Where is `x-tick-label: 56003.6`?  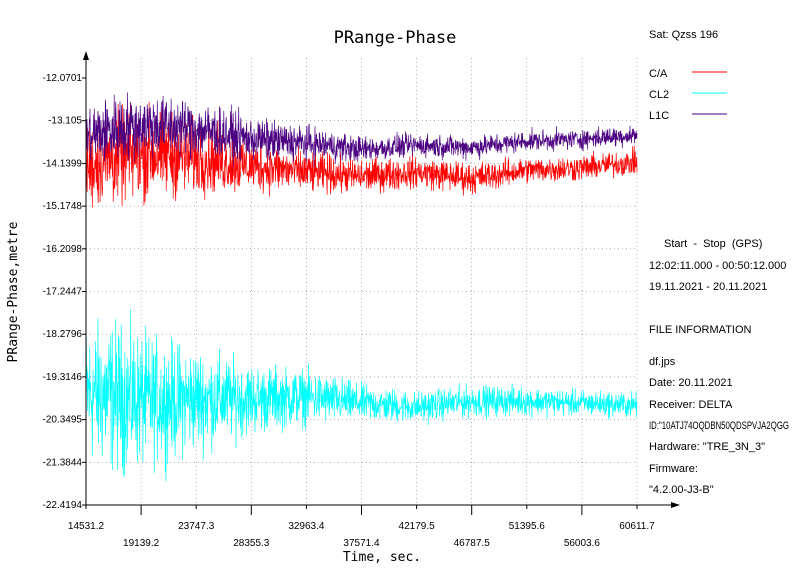
x-tick-label: 56003.6 is located at coordinates (582, 543).